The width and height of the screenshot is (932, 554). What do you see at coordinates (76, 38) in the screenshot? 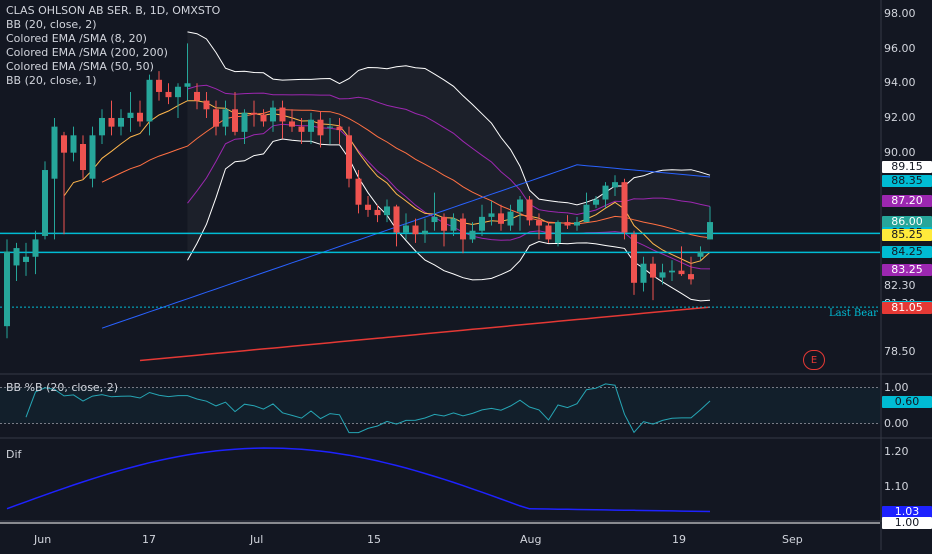
I see `indicator-ema8-sma20-label: Colored EMA /SMA (8, 20)` at bounding box center [76, 38].